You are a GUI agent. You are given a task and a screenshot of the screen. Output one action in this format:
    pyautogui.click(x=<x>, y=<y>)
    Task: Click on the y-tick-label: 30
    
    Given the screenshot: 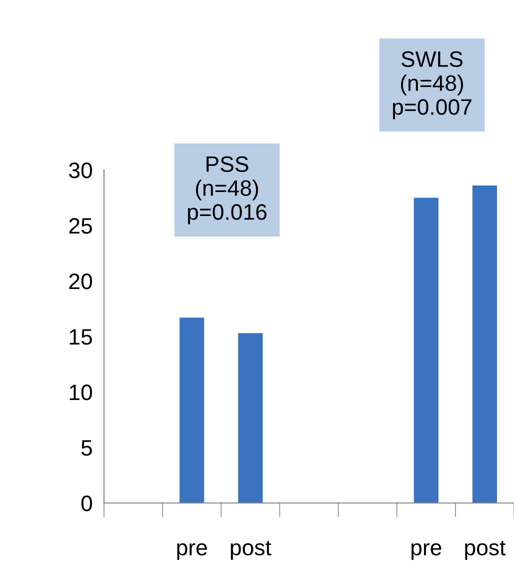 What is the action you would take?
    pyautogui.click(x=80, y=170)
    